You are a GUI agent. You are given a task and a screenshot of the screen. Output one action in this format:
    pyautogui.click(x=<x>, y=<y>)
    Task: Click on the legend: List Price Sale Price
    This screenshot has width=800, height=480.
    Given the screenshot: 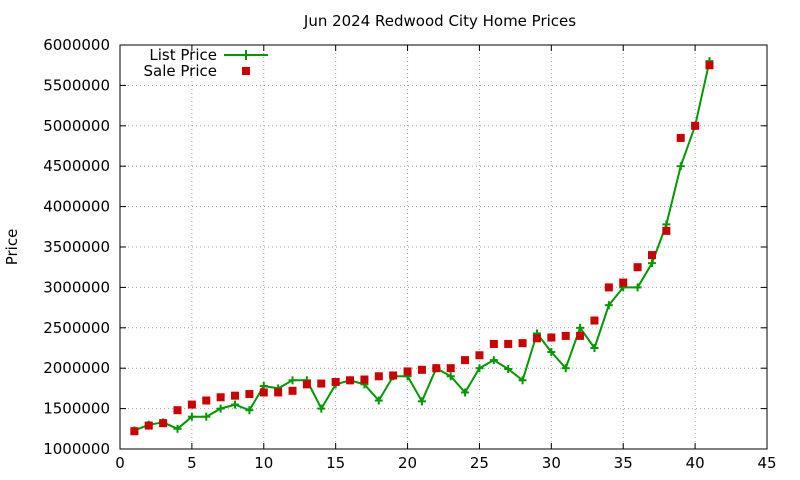 What is the action you would take?
    pyautogui.click(x=206, y=63)
    